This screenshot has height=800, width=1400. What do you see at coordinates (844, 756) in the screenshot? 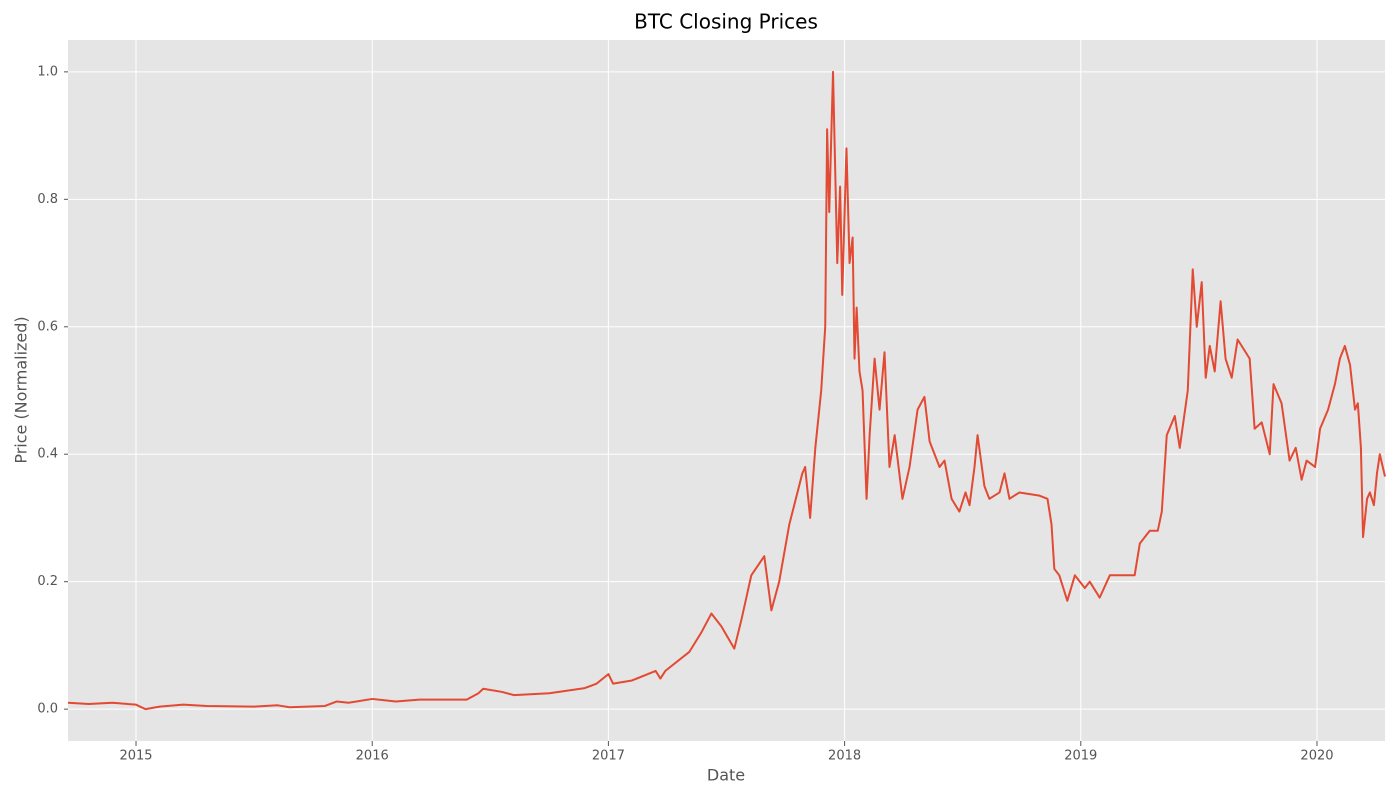
I see `x-tick-label: 2018` at bounding box center [844, 756].